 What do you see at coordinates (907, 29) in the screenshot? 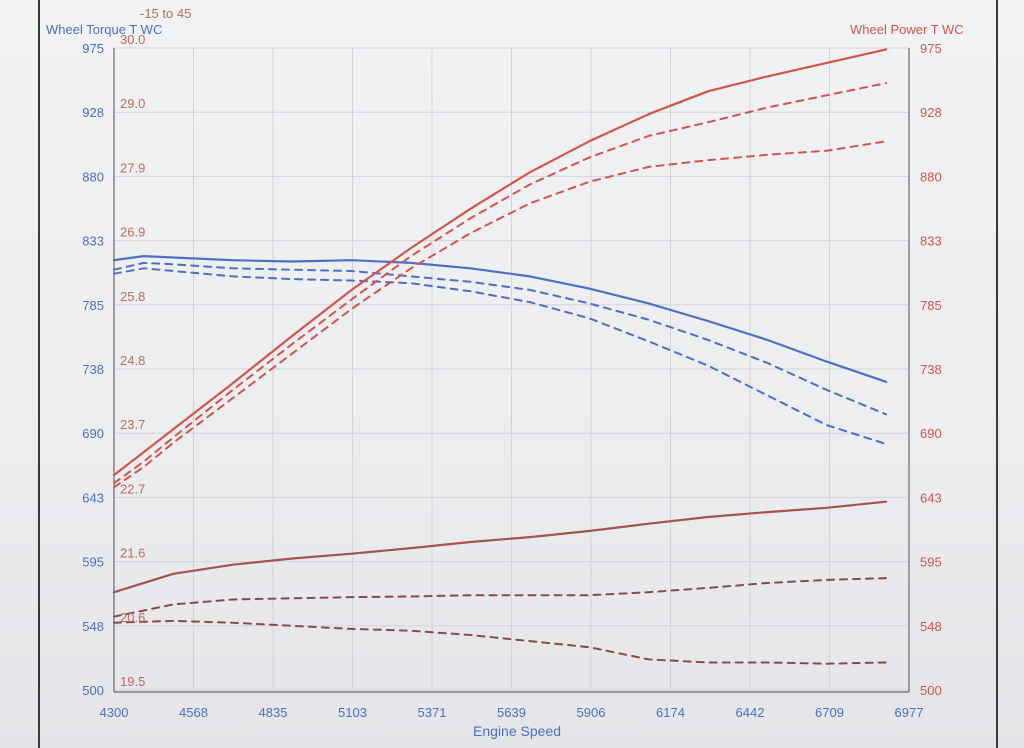
I see `right-axis-title: Wheel Power T WC` at bounding box center [907, 29].